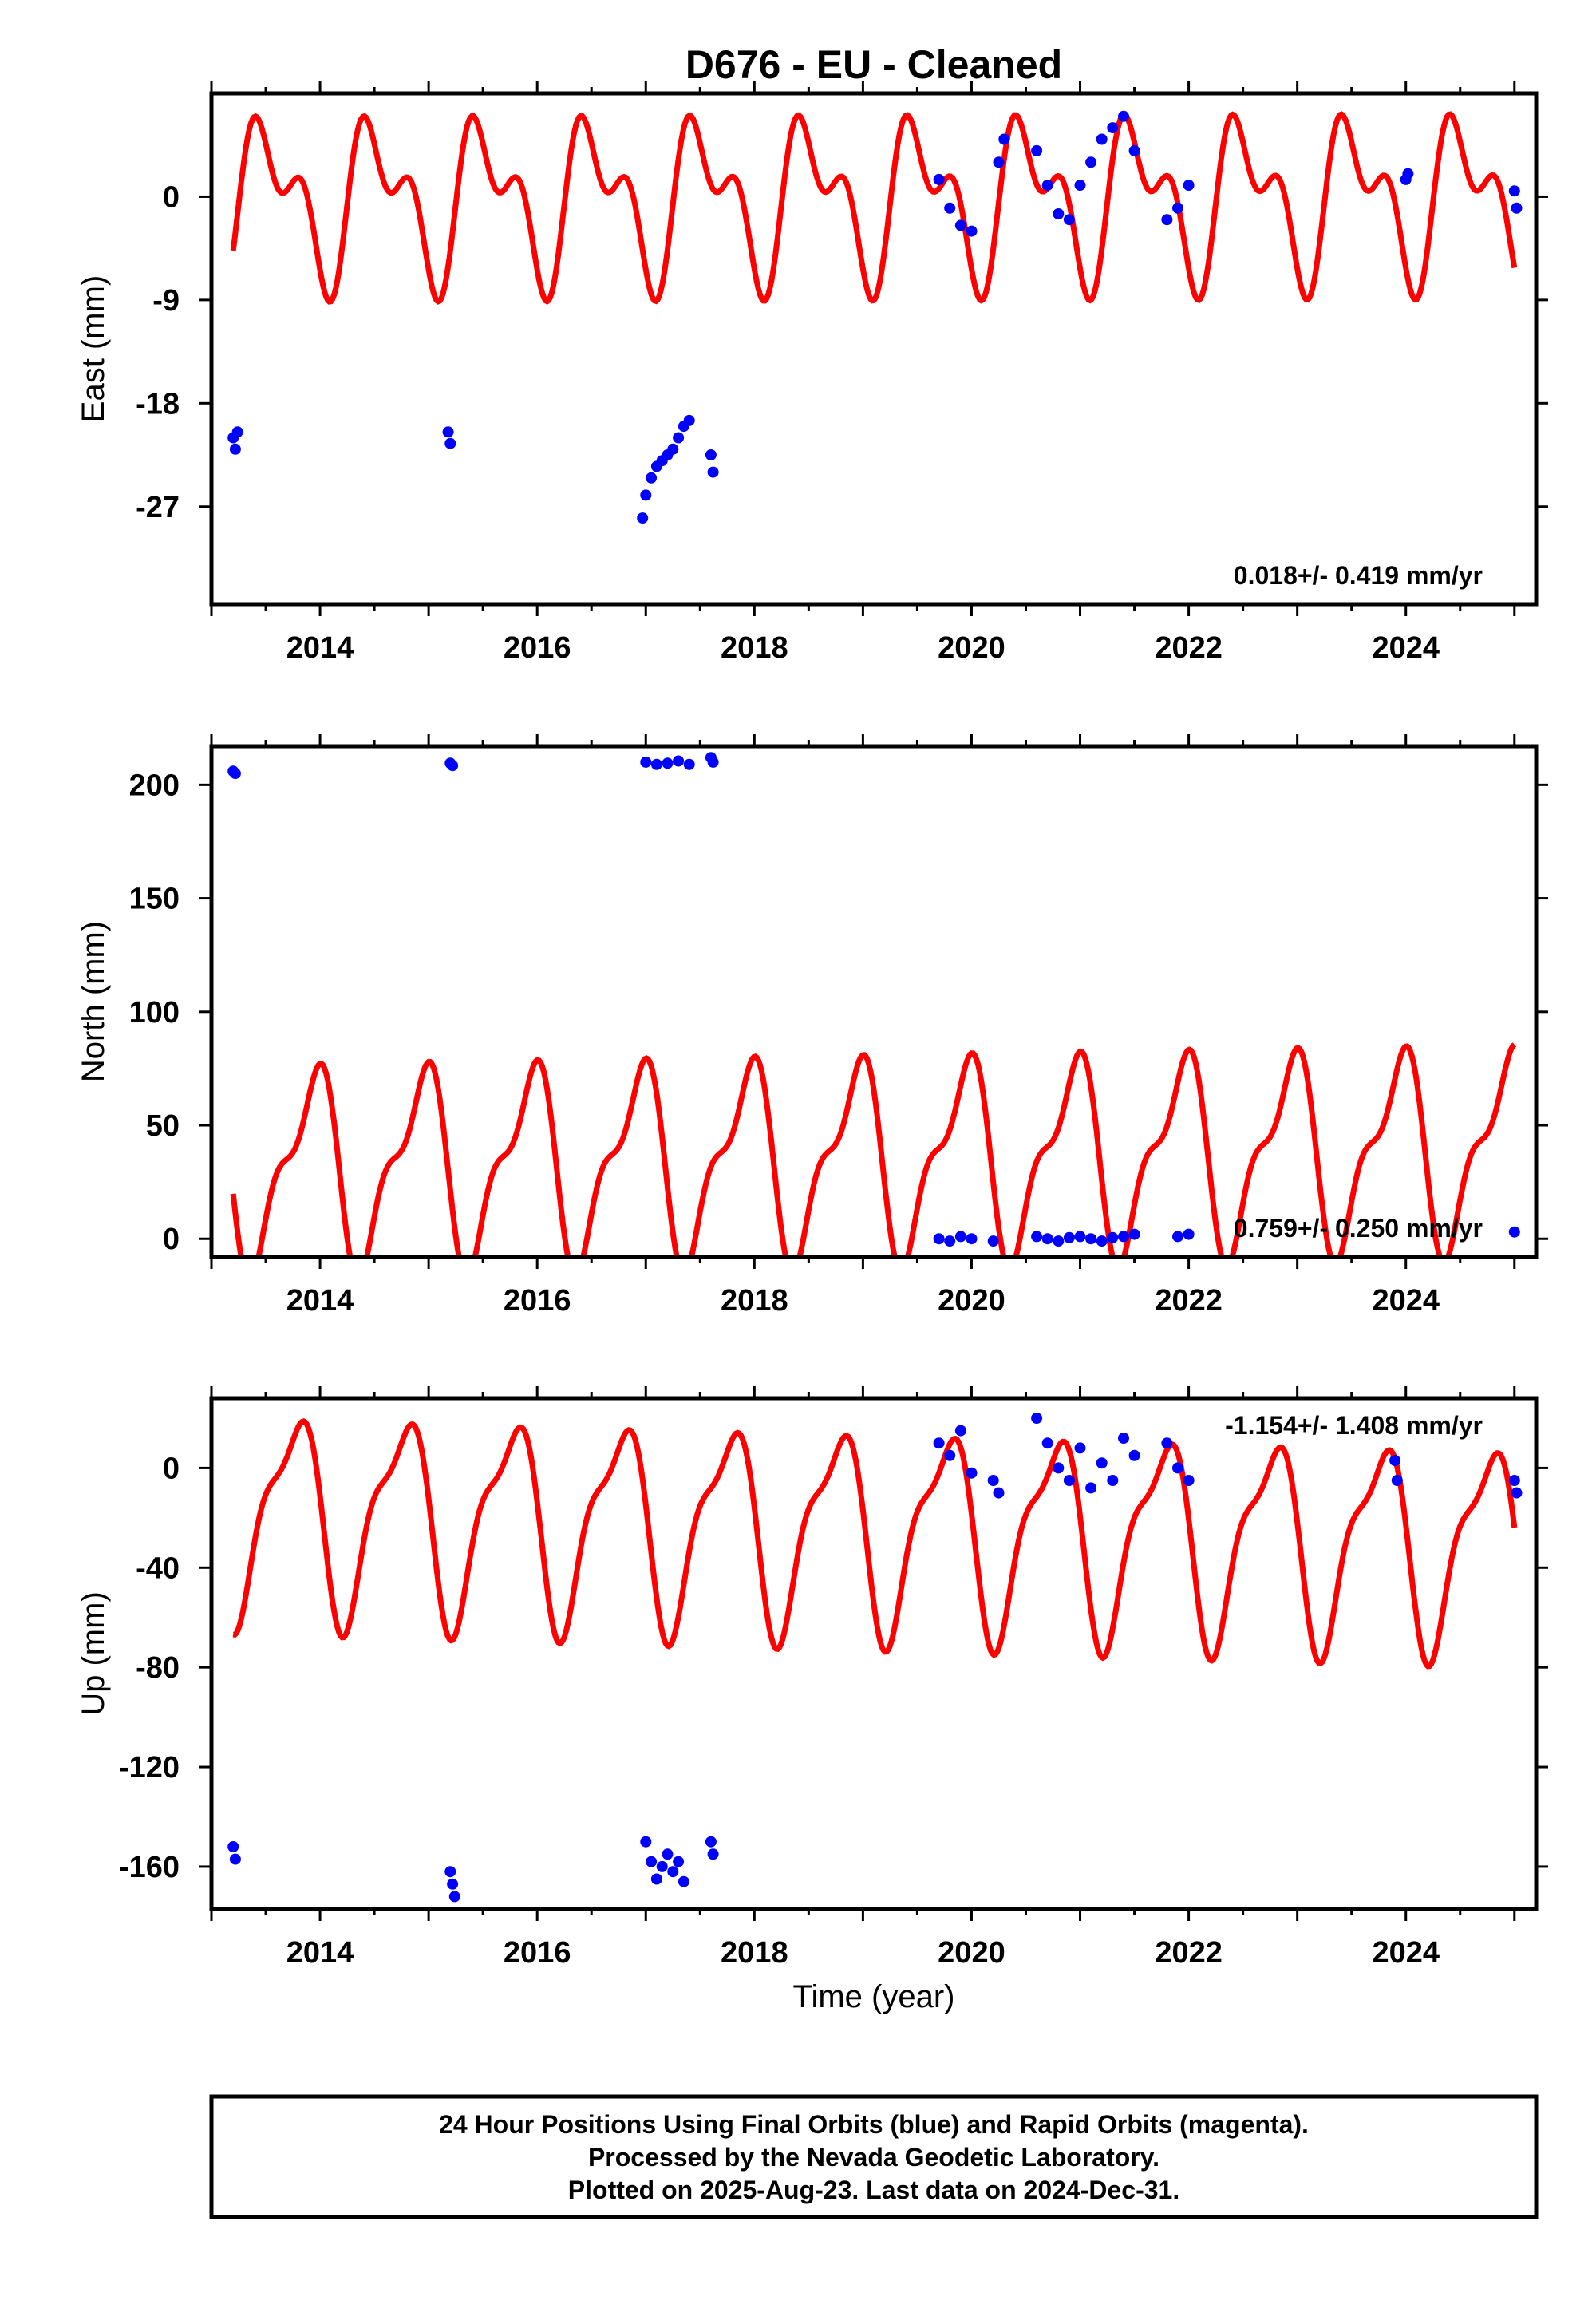  I want to click on north-x-tick-label: 2024, so click(1406, 1301).